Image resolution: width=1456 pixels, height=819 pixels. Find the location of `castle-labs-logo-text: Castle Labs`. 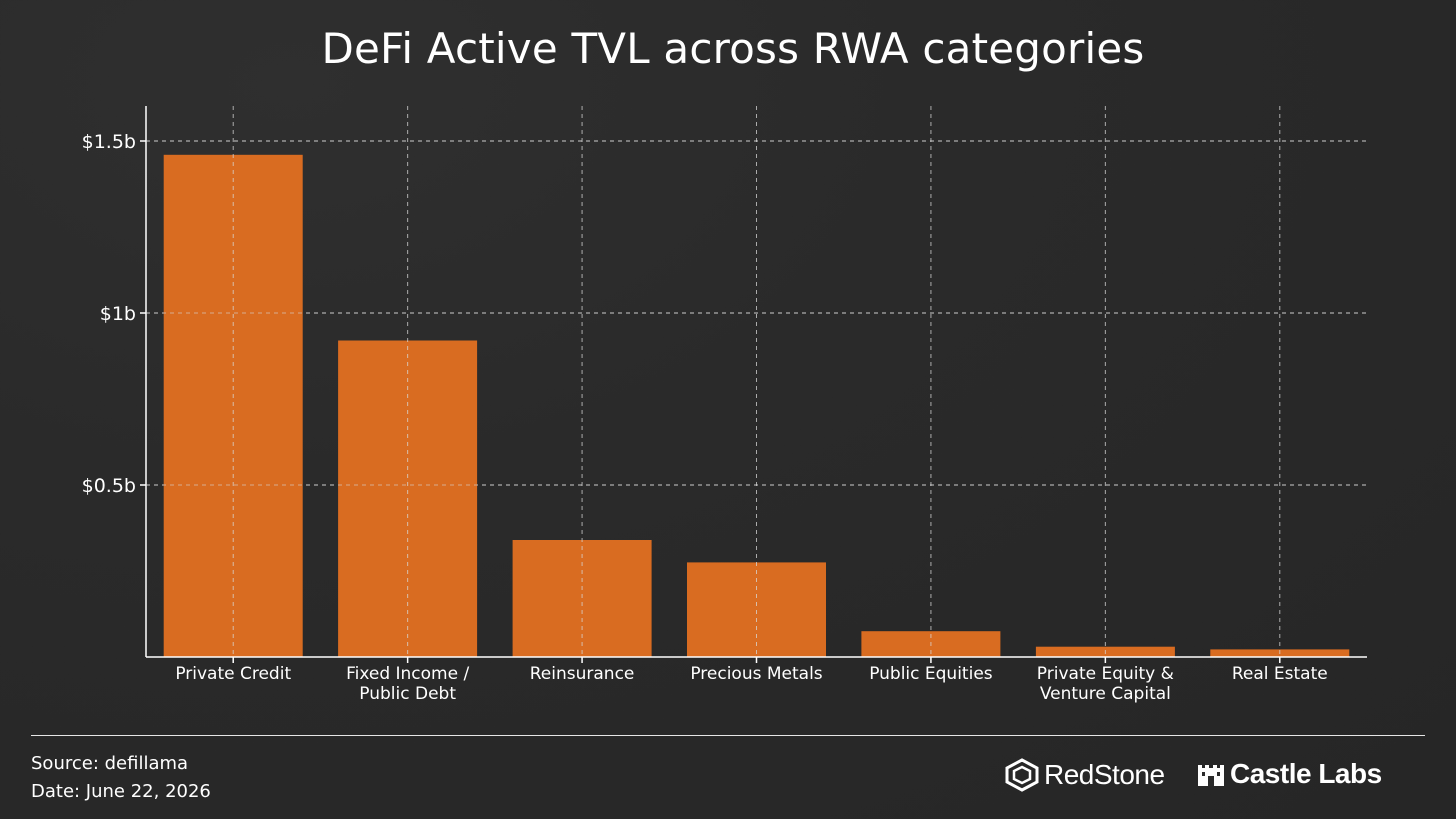

castle-labs-logo-text: Castle Labs is located at coordinates (1306, 773).